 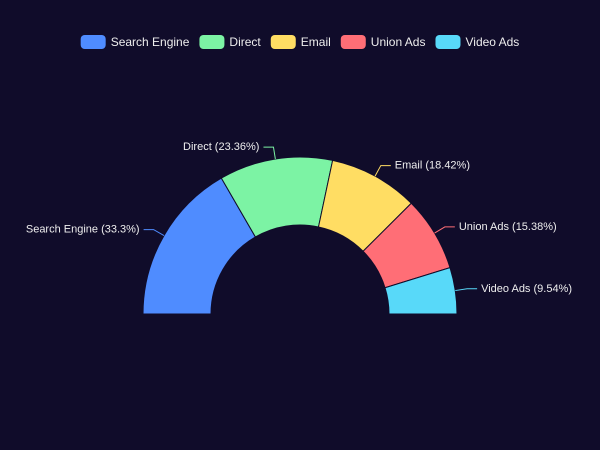 I want to click on legend-item-video-ads: Video Ads, so click(x=477, y=42).